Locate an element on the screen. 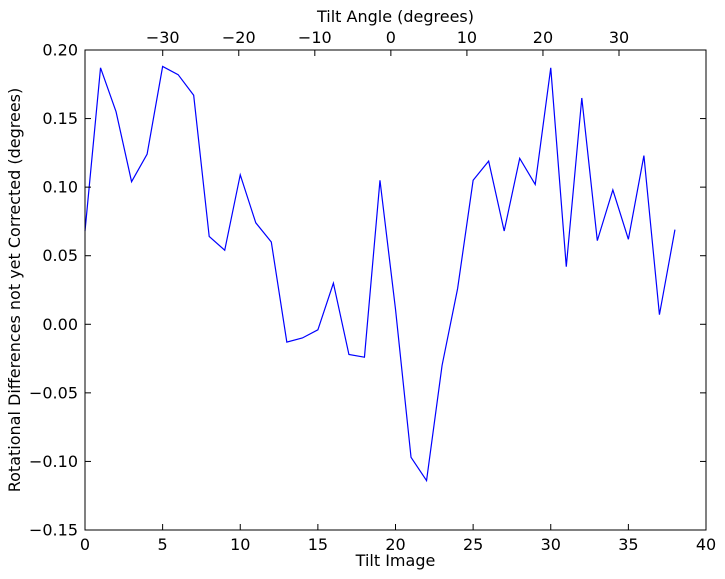 This screenshot has height=579, width=725. y-tick-label: −0.05 is located at coordinates (53, 392).